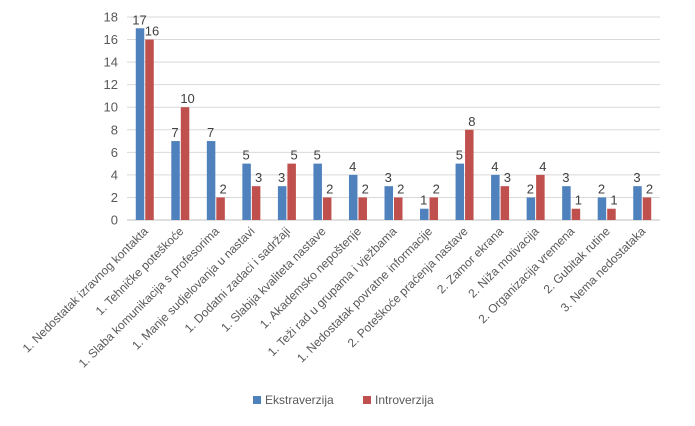 The image size is (695, 426). Describe the element at coordinates (343, 400) in the screenshot. I see `legend: Ekstraverzija Introverzija` at that location.